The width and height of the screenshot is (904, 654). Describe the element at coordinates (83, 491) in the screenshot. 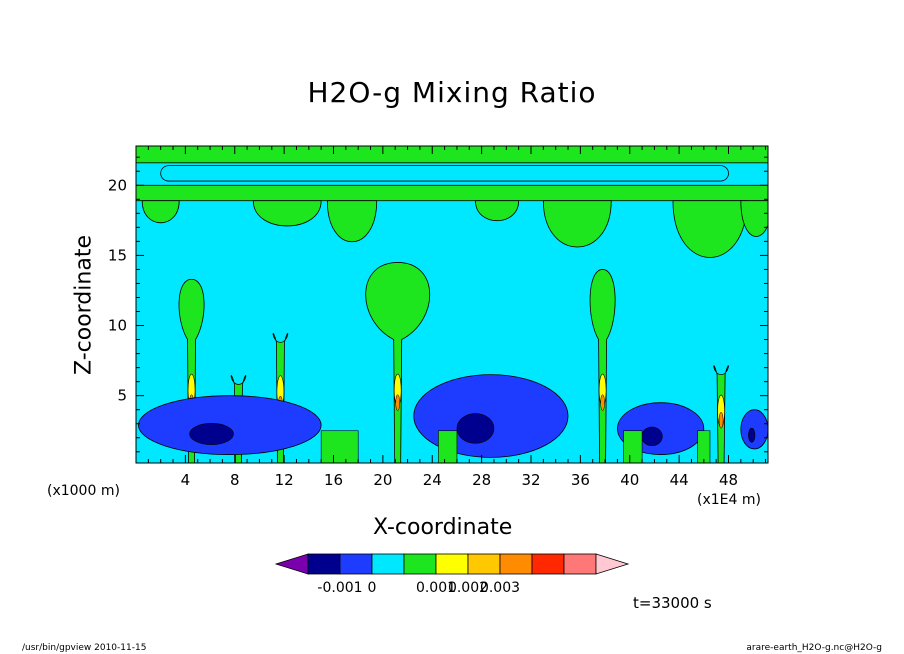

I see `x-axis-unit-left: (x1000 m)` at that location.